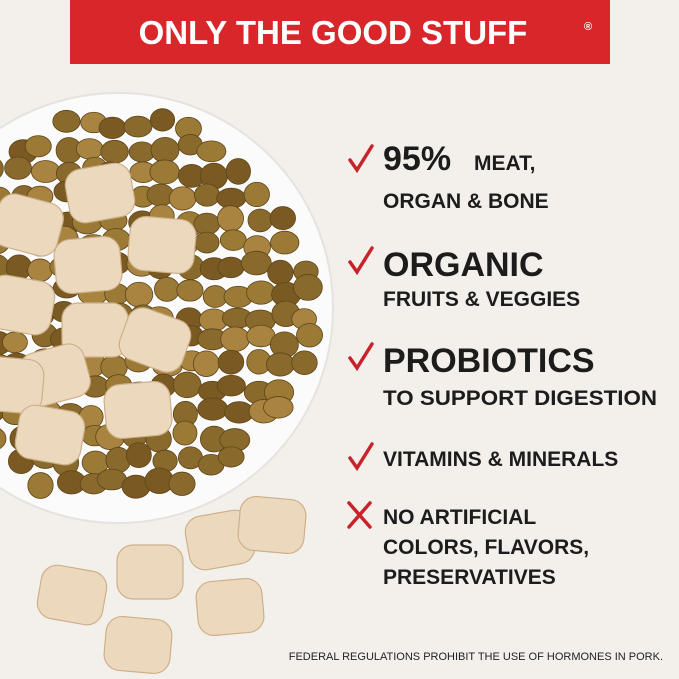  I want to click on feature-text: COLORS, FLAVORS,, so click(486, 547).